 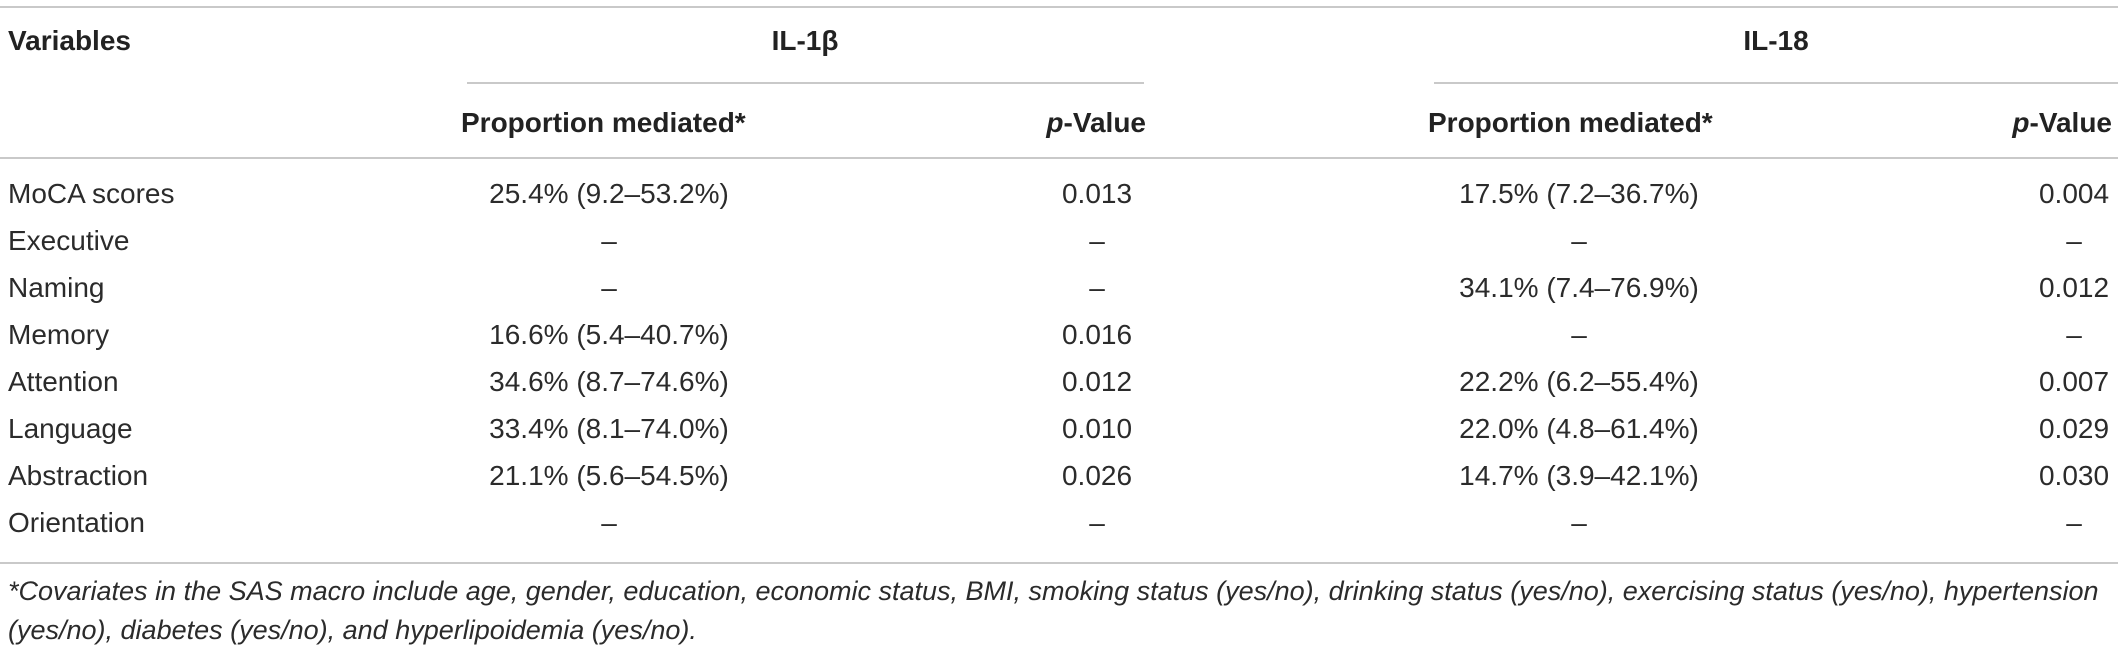 What do you see at coordinates (2074, 428) in the screenshot?
I see `il18-pvalue-cell: 0.029` at bounding box center [2074, 428].